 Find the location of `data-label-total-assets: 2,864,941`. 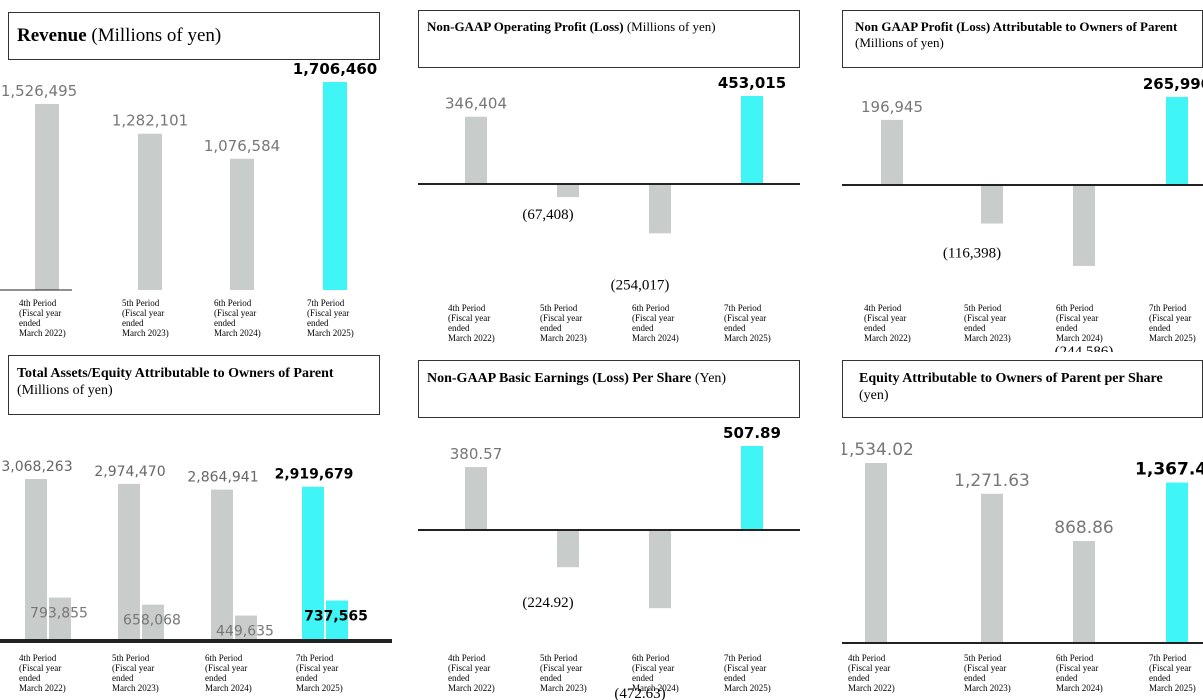

data-label-total-assets: 2,864,941 is located at coordinates (222, 478).